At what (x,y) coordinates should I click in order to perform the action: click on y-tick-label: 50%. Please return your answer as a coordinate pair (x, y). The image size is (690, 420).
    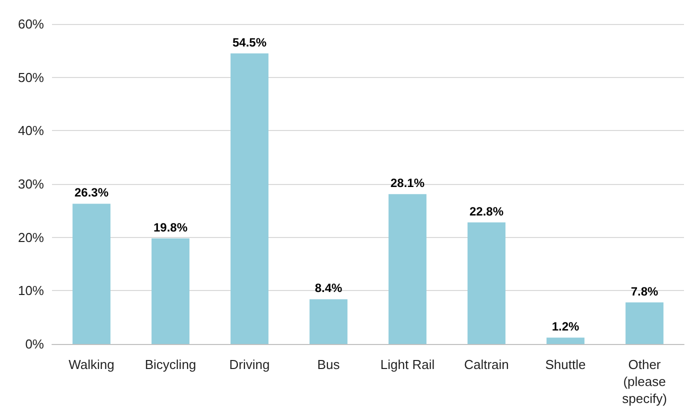
    Looking at the image, I should click on (31, 77).